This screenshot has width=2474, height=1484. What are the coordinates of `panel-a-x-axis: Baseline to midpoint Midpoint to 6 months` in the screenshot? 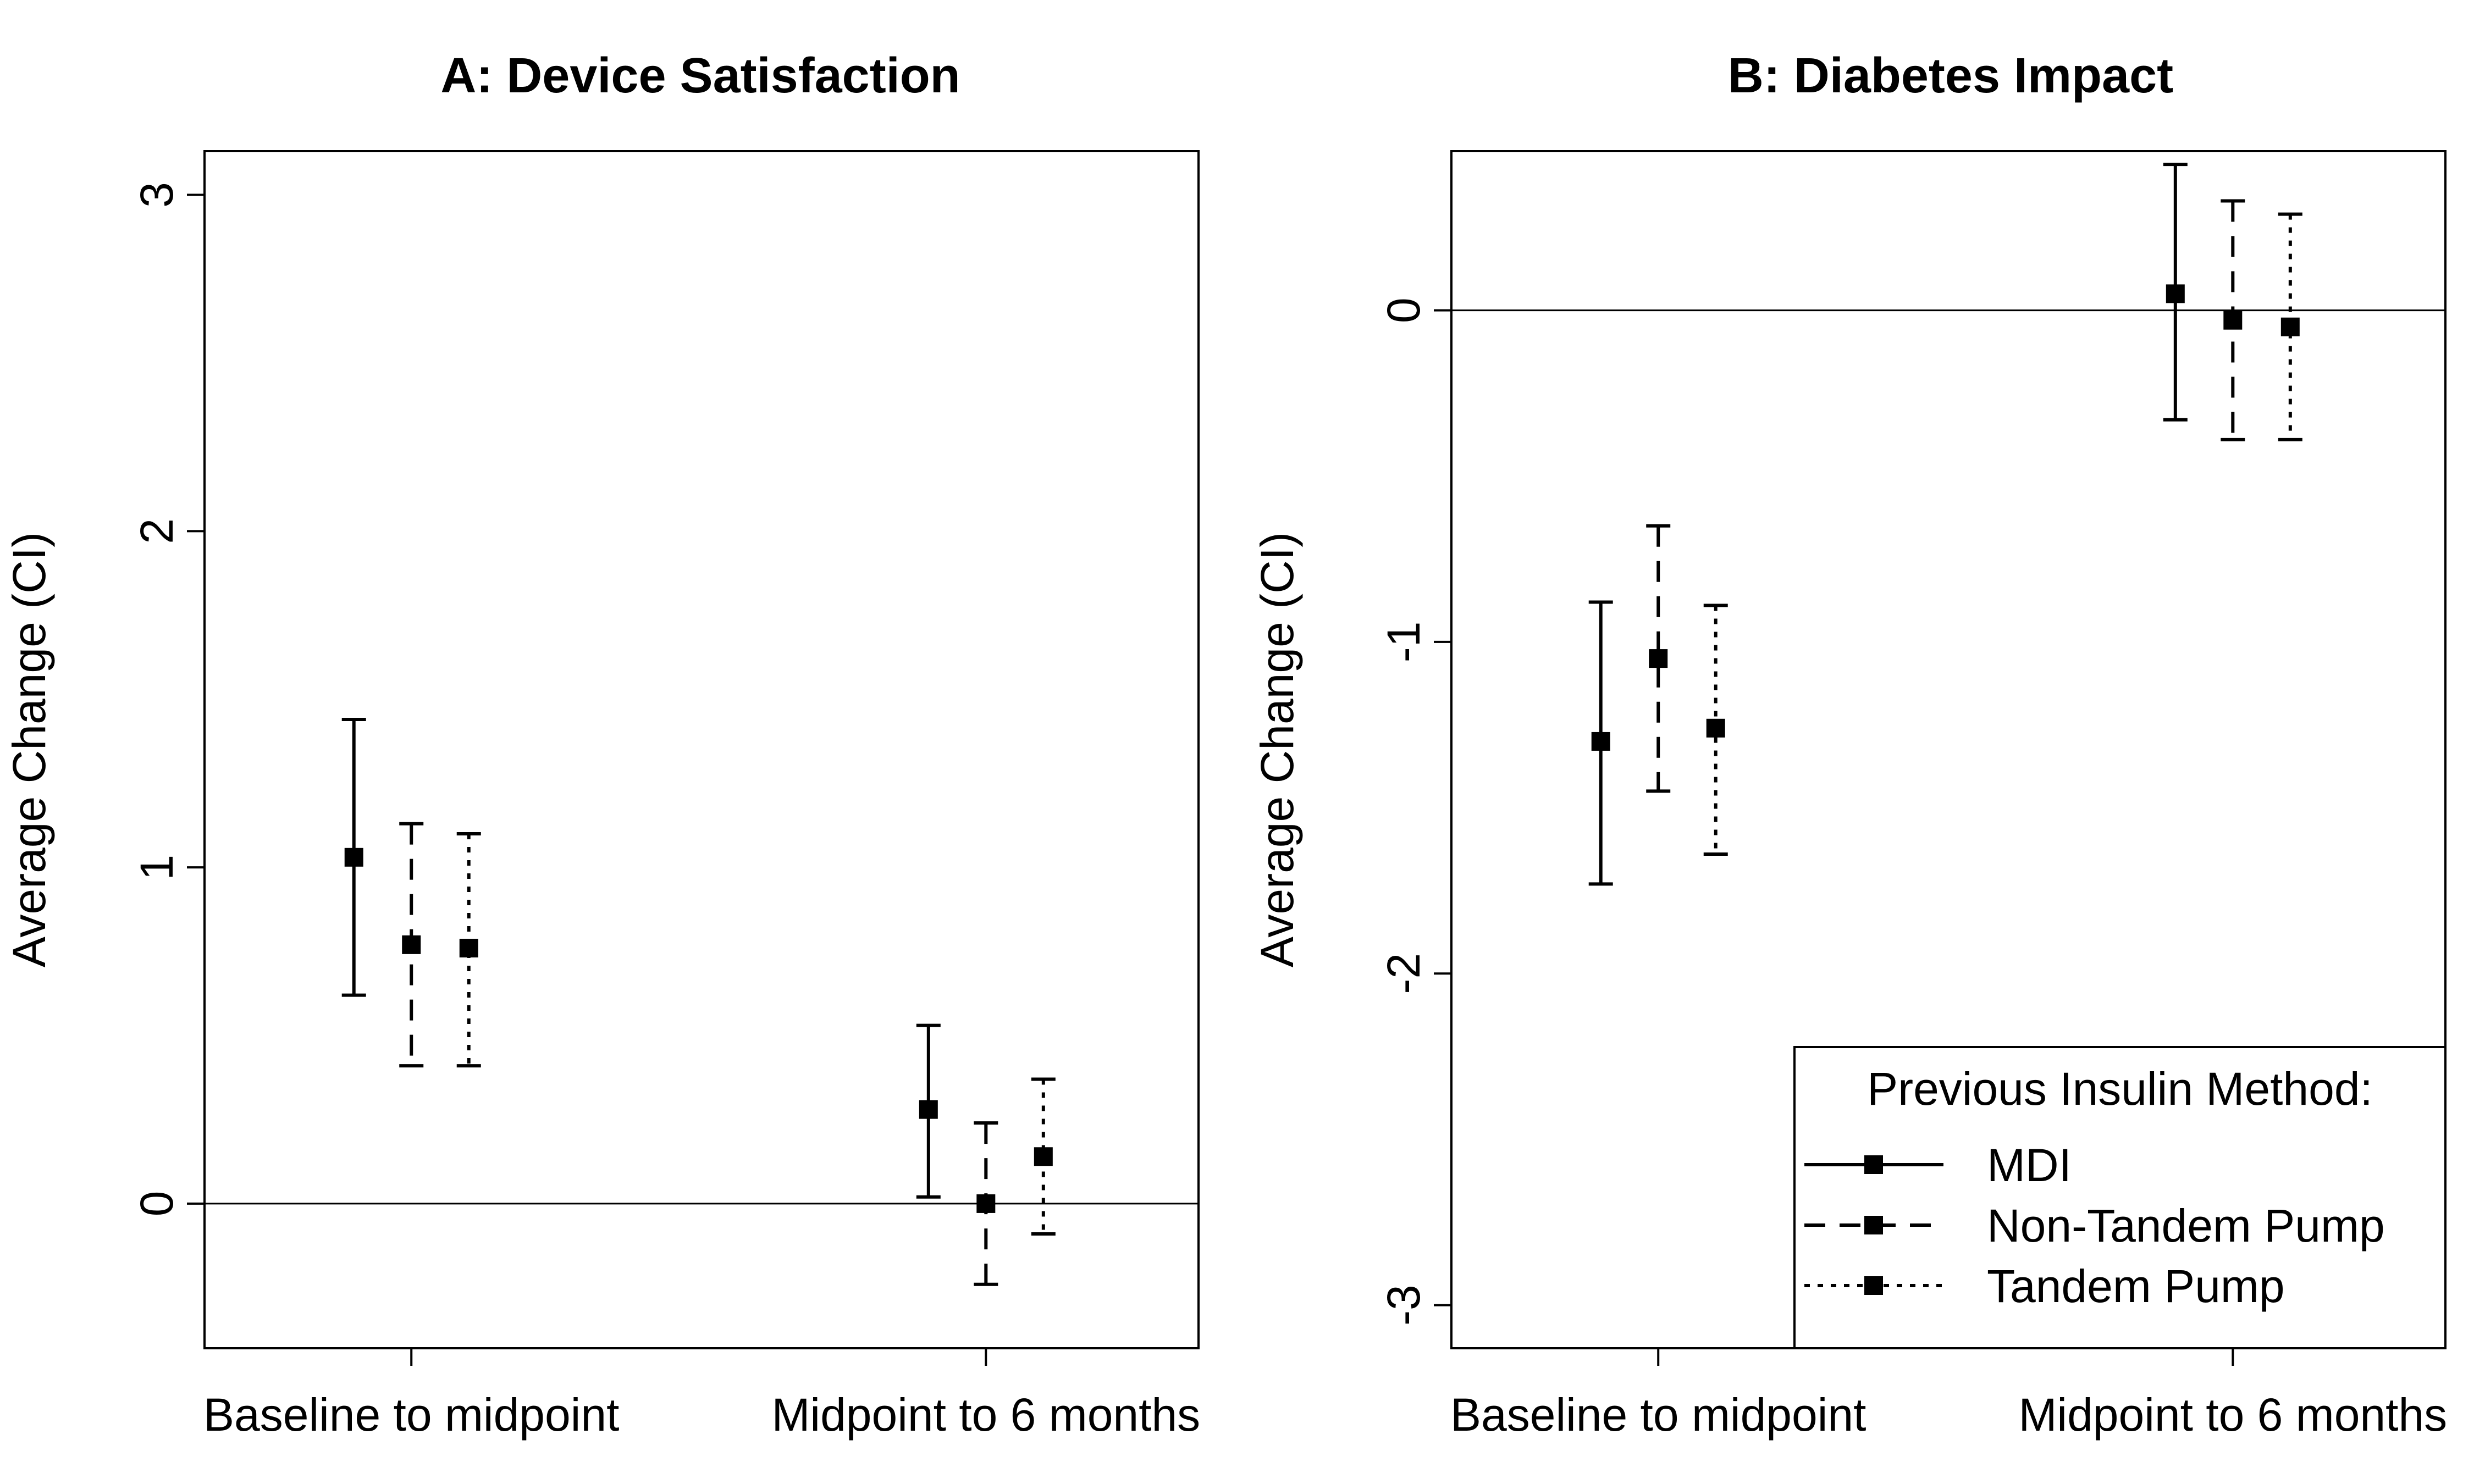 It's located at (701, 1394).